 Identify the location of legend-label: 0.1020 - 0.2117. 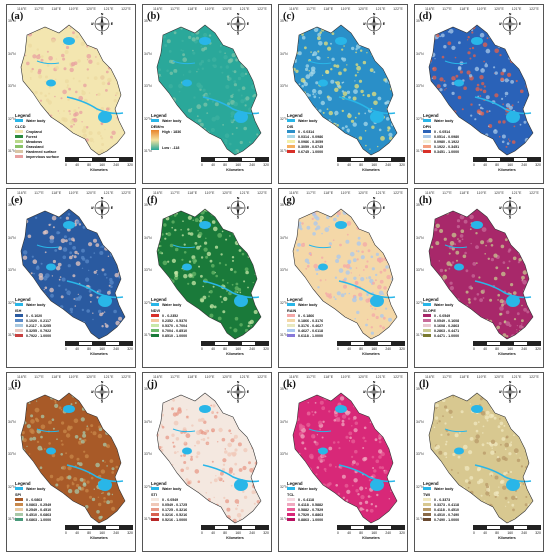
(38, 320).